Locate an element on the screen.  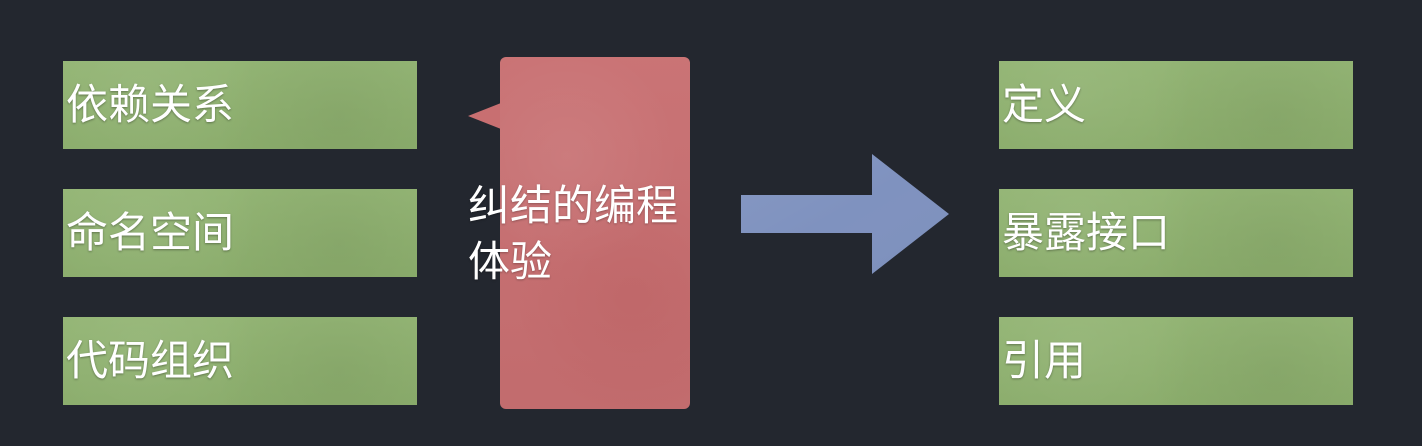
right-item-exposed-interface: 暴露接口 is located at coordinates (1176, 233).